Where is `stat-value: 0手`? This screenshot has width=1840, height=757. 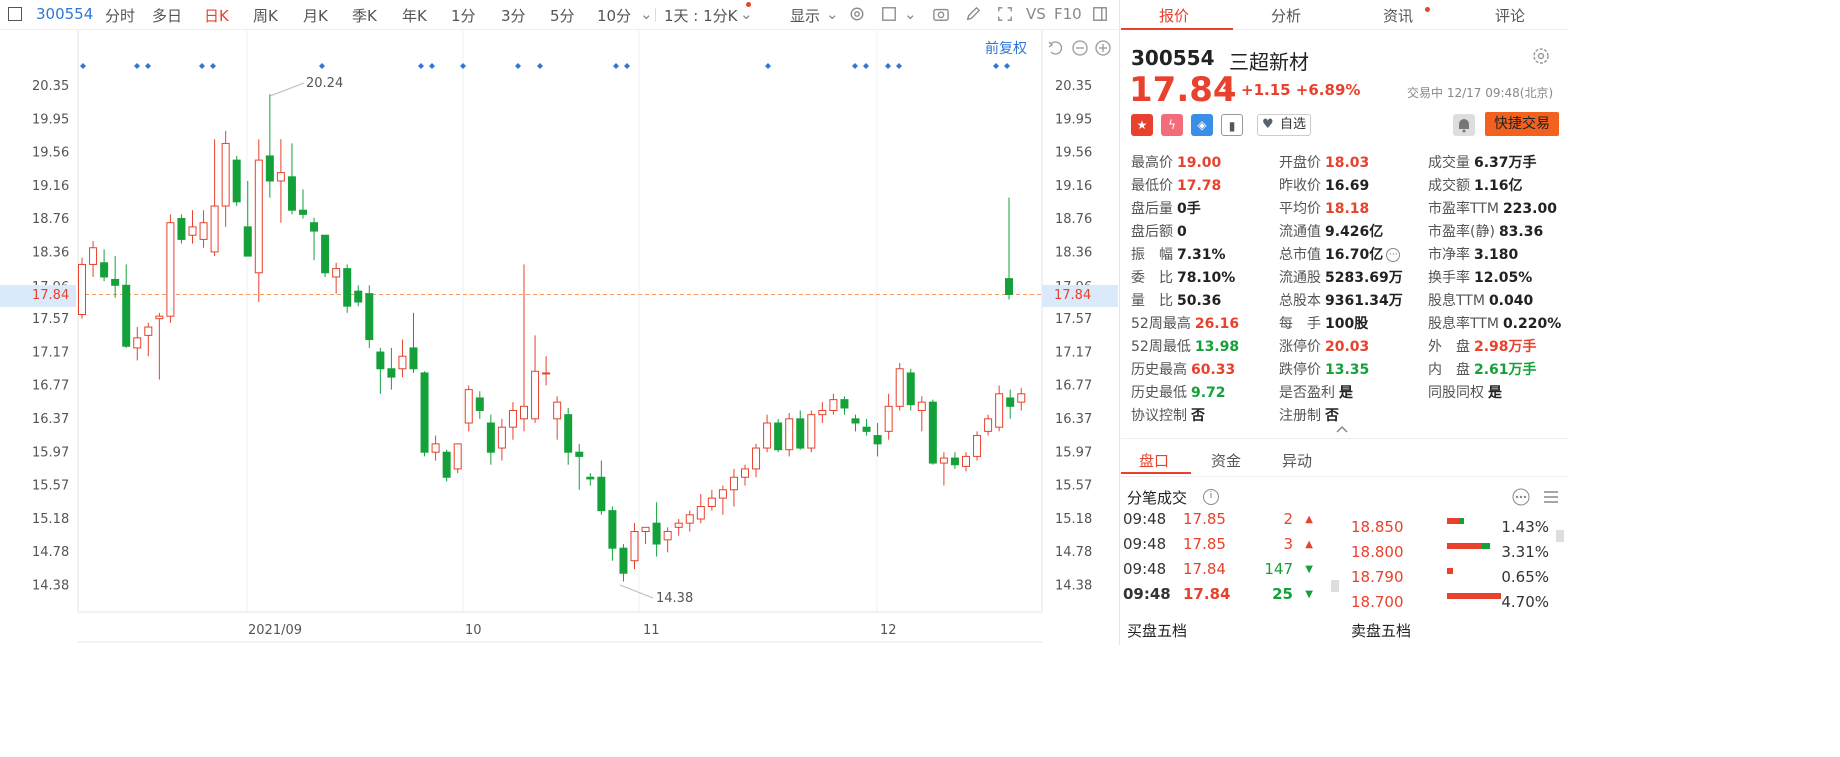
stat-value: 0手 is located at coordinates (1189, 209).